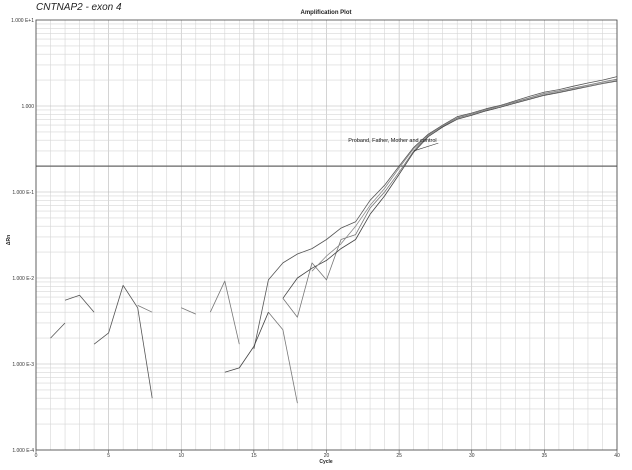 This screenshot has height=470, width=632. What do you see at coordinates (472, 456) in the screenshot?
I see `x-tick-label: 30` at bounding box center [472, 456].